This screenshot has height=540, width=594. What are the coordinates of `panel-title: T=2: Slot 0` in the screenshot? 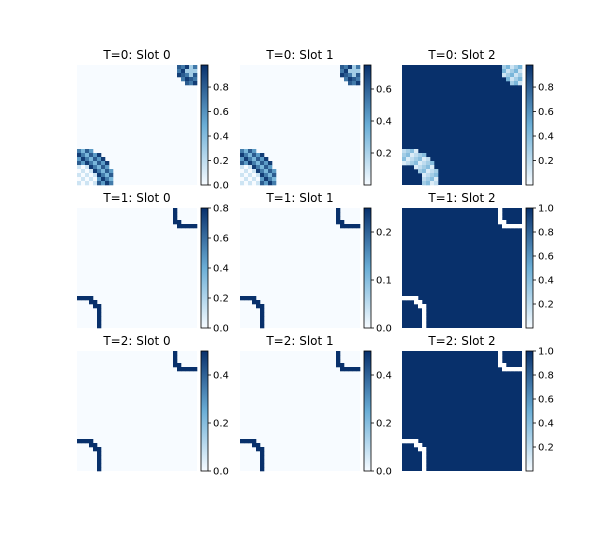 It's located at (136, 341).